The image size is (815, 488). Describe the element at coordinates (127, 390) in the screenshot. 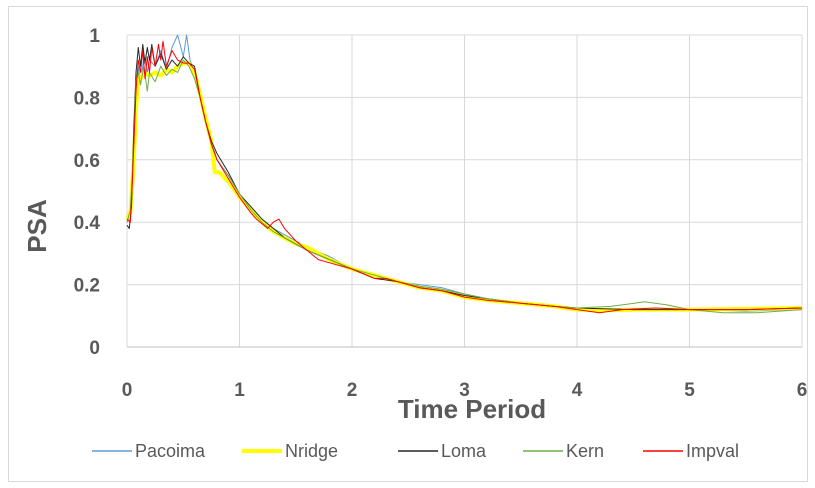

I see `x-tick-label: 0` at that location.